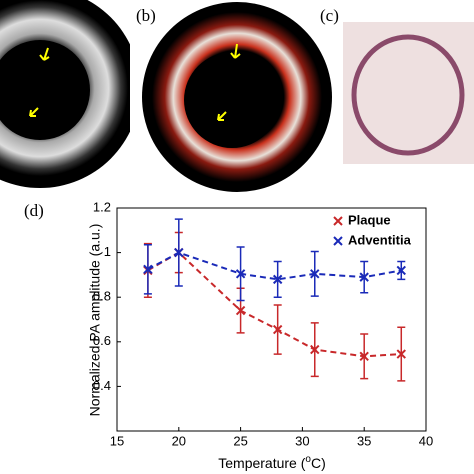 The image size is (474, 474). I want to click on legend-label: Adventitia, so click(380, 239).